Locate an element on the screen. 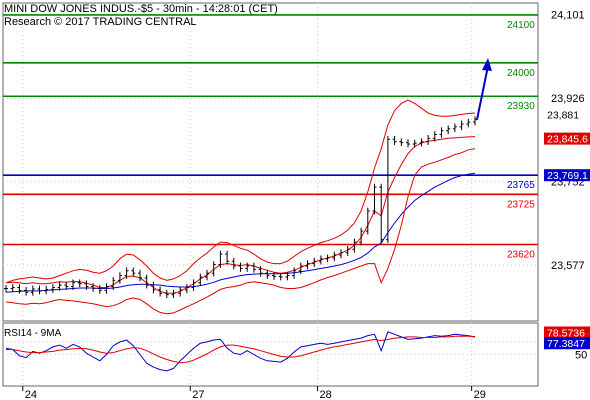  rsi-value-text: 78.5736 is located at coordinates (566, 333).